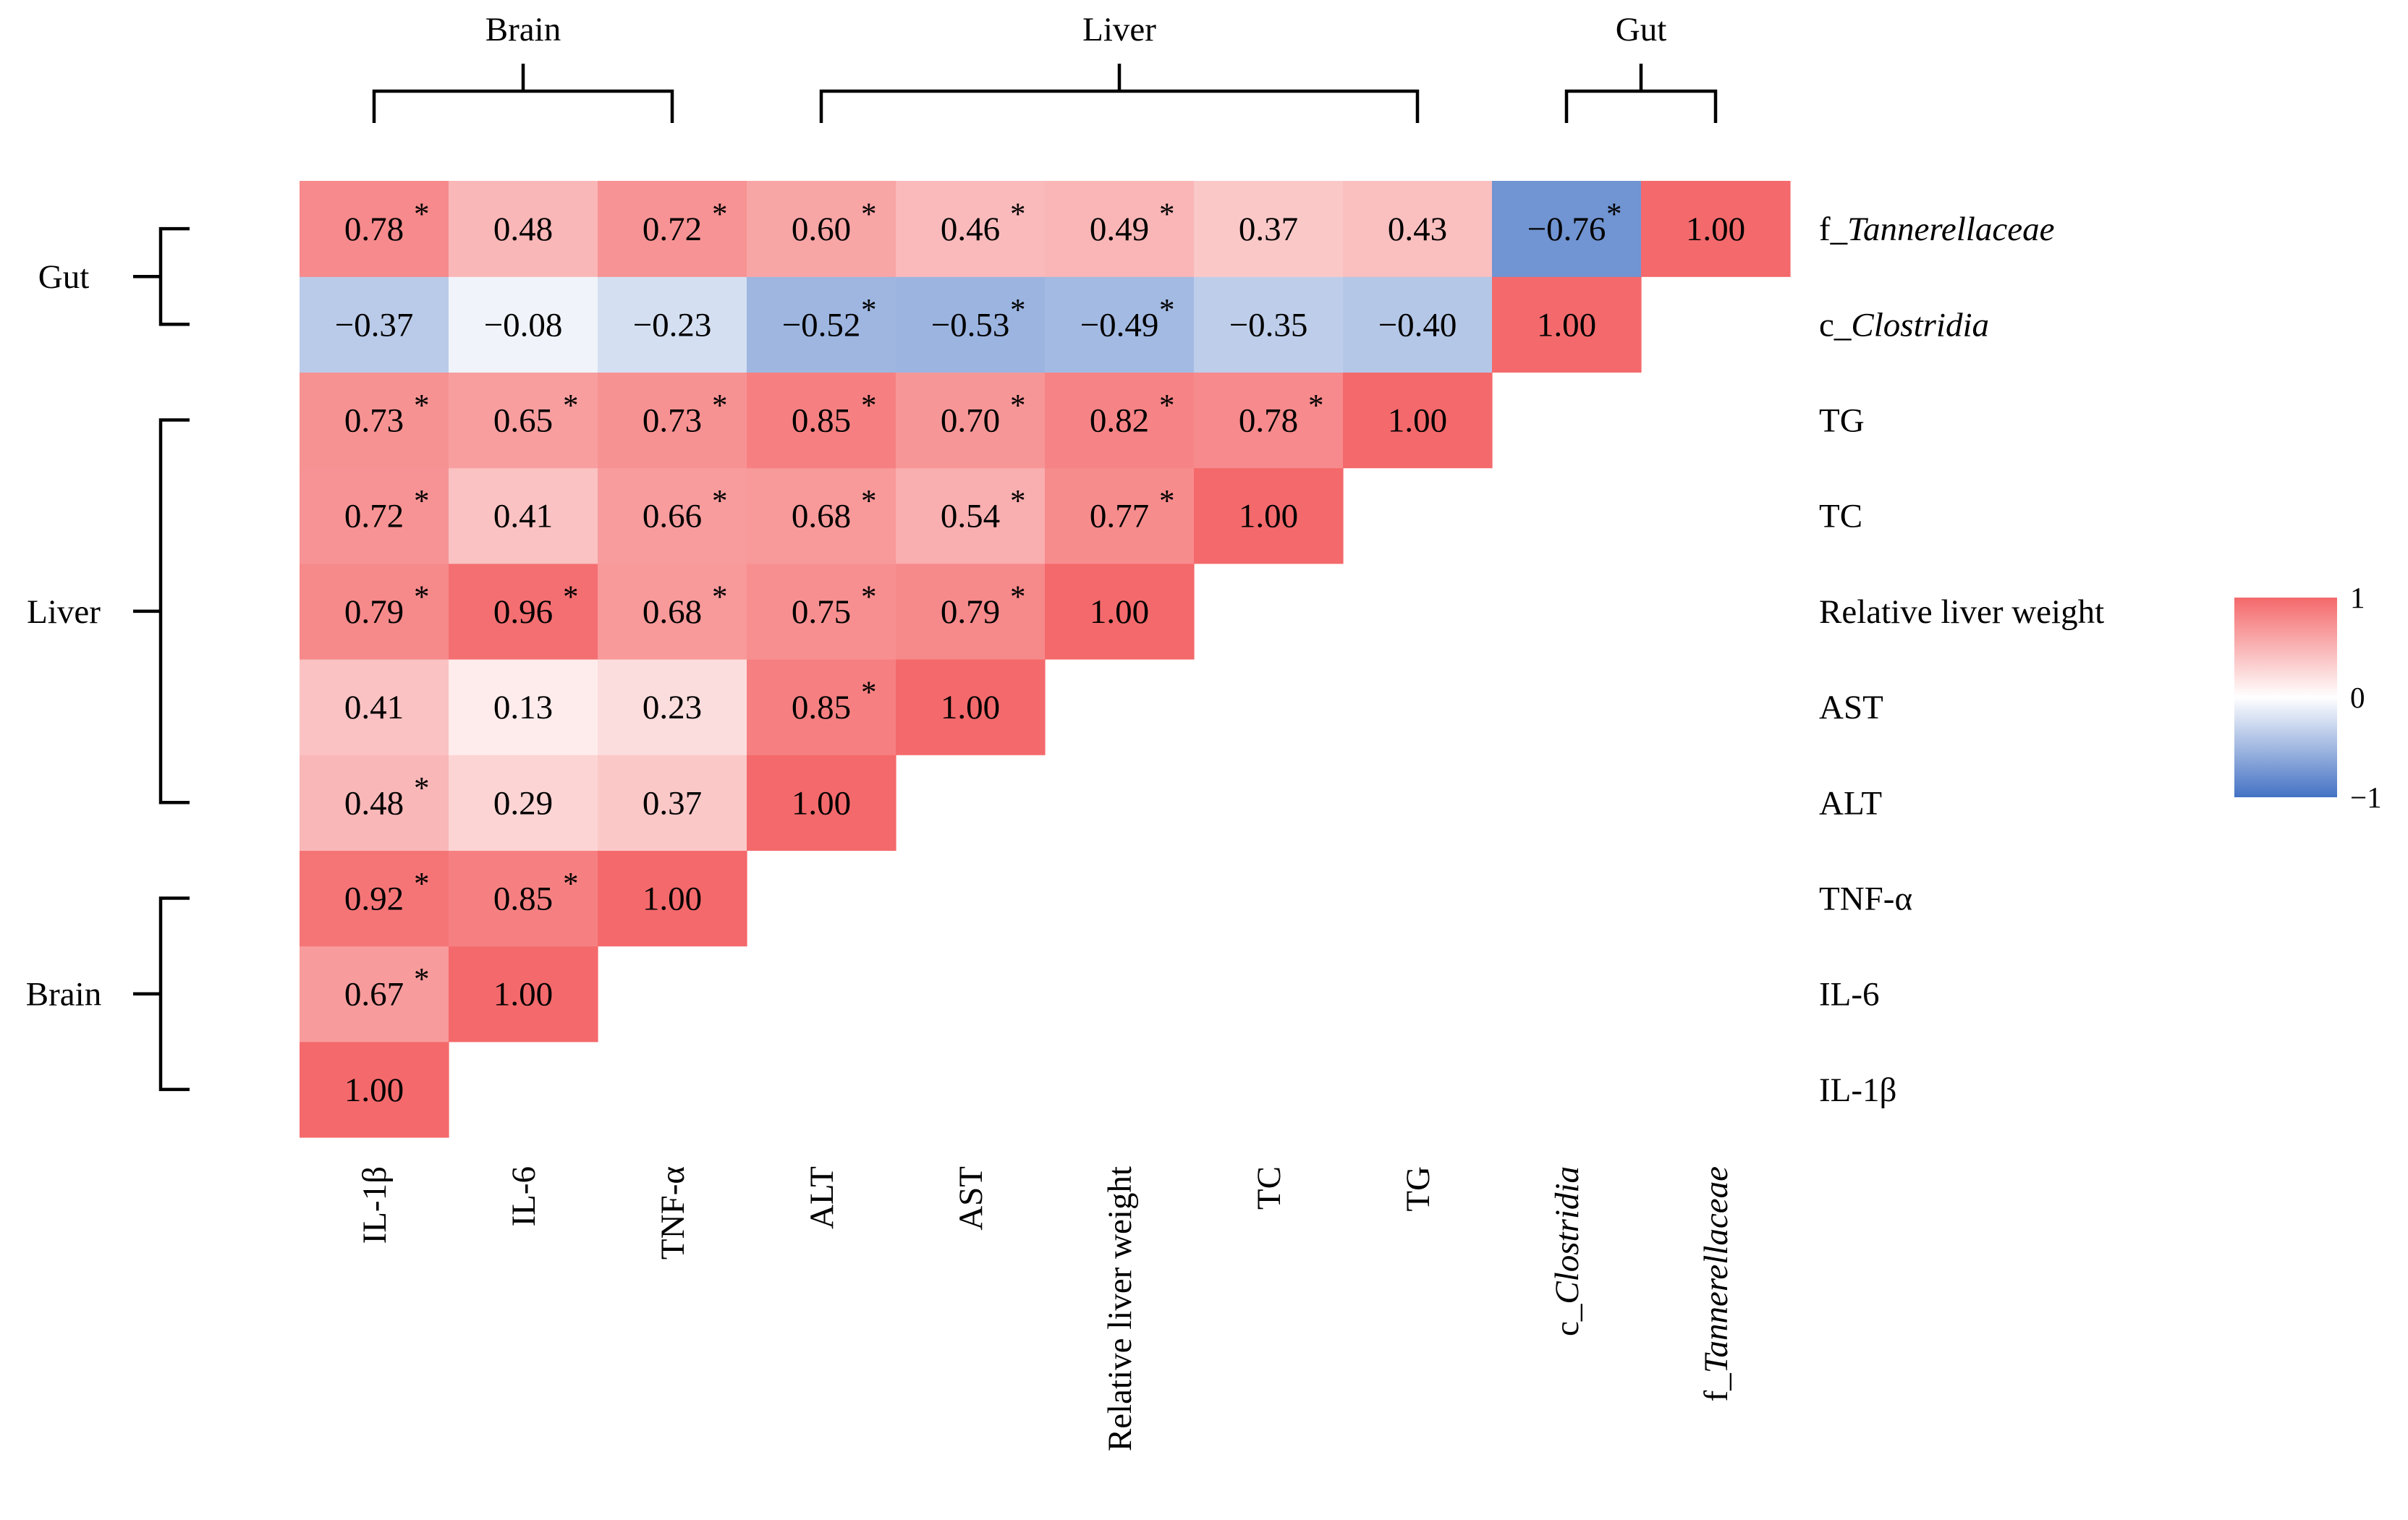  Describe the element at coordinates (2285, 697) in the screenshot. I see `legend-colorbar` at that location.